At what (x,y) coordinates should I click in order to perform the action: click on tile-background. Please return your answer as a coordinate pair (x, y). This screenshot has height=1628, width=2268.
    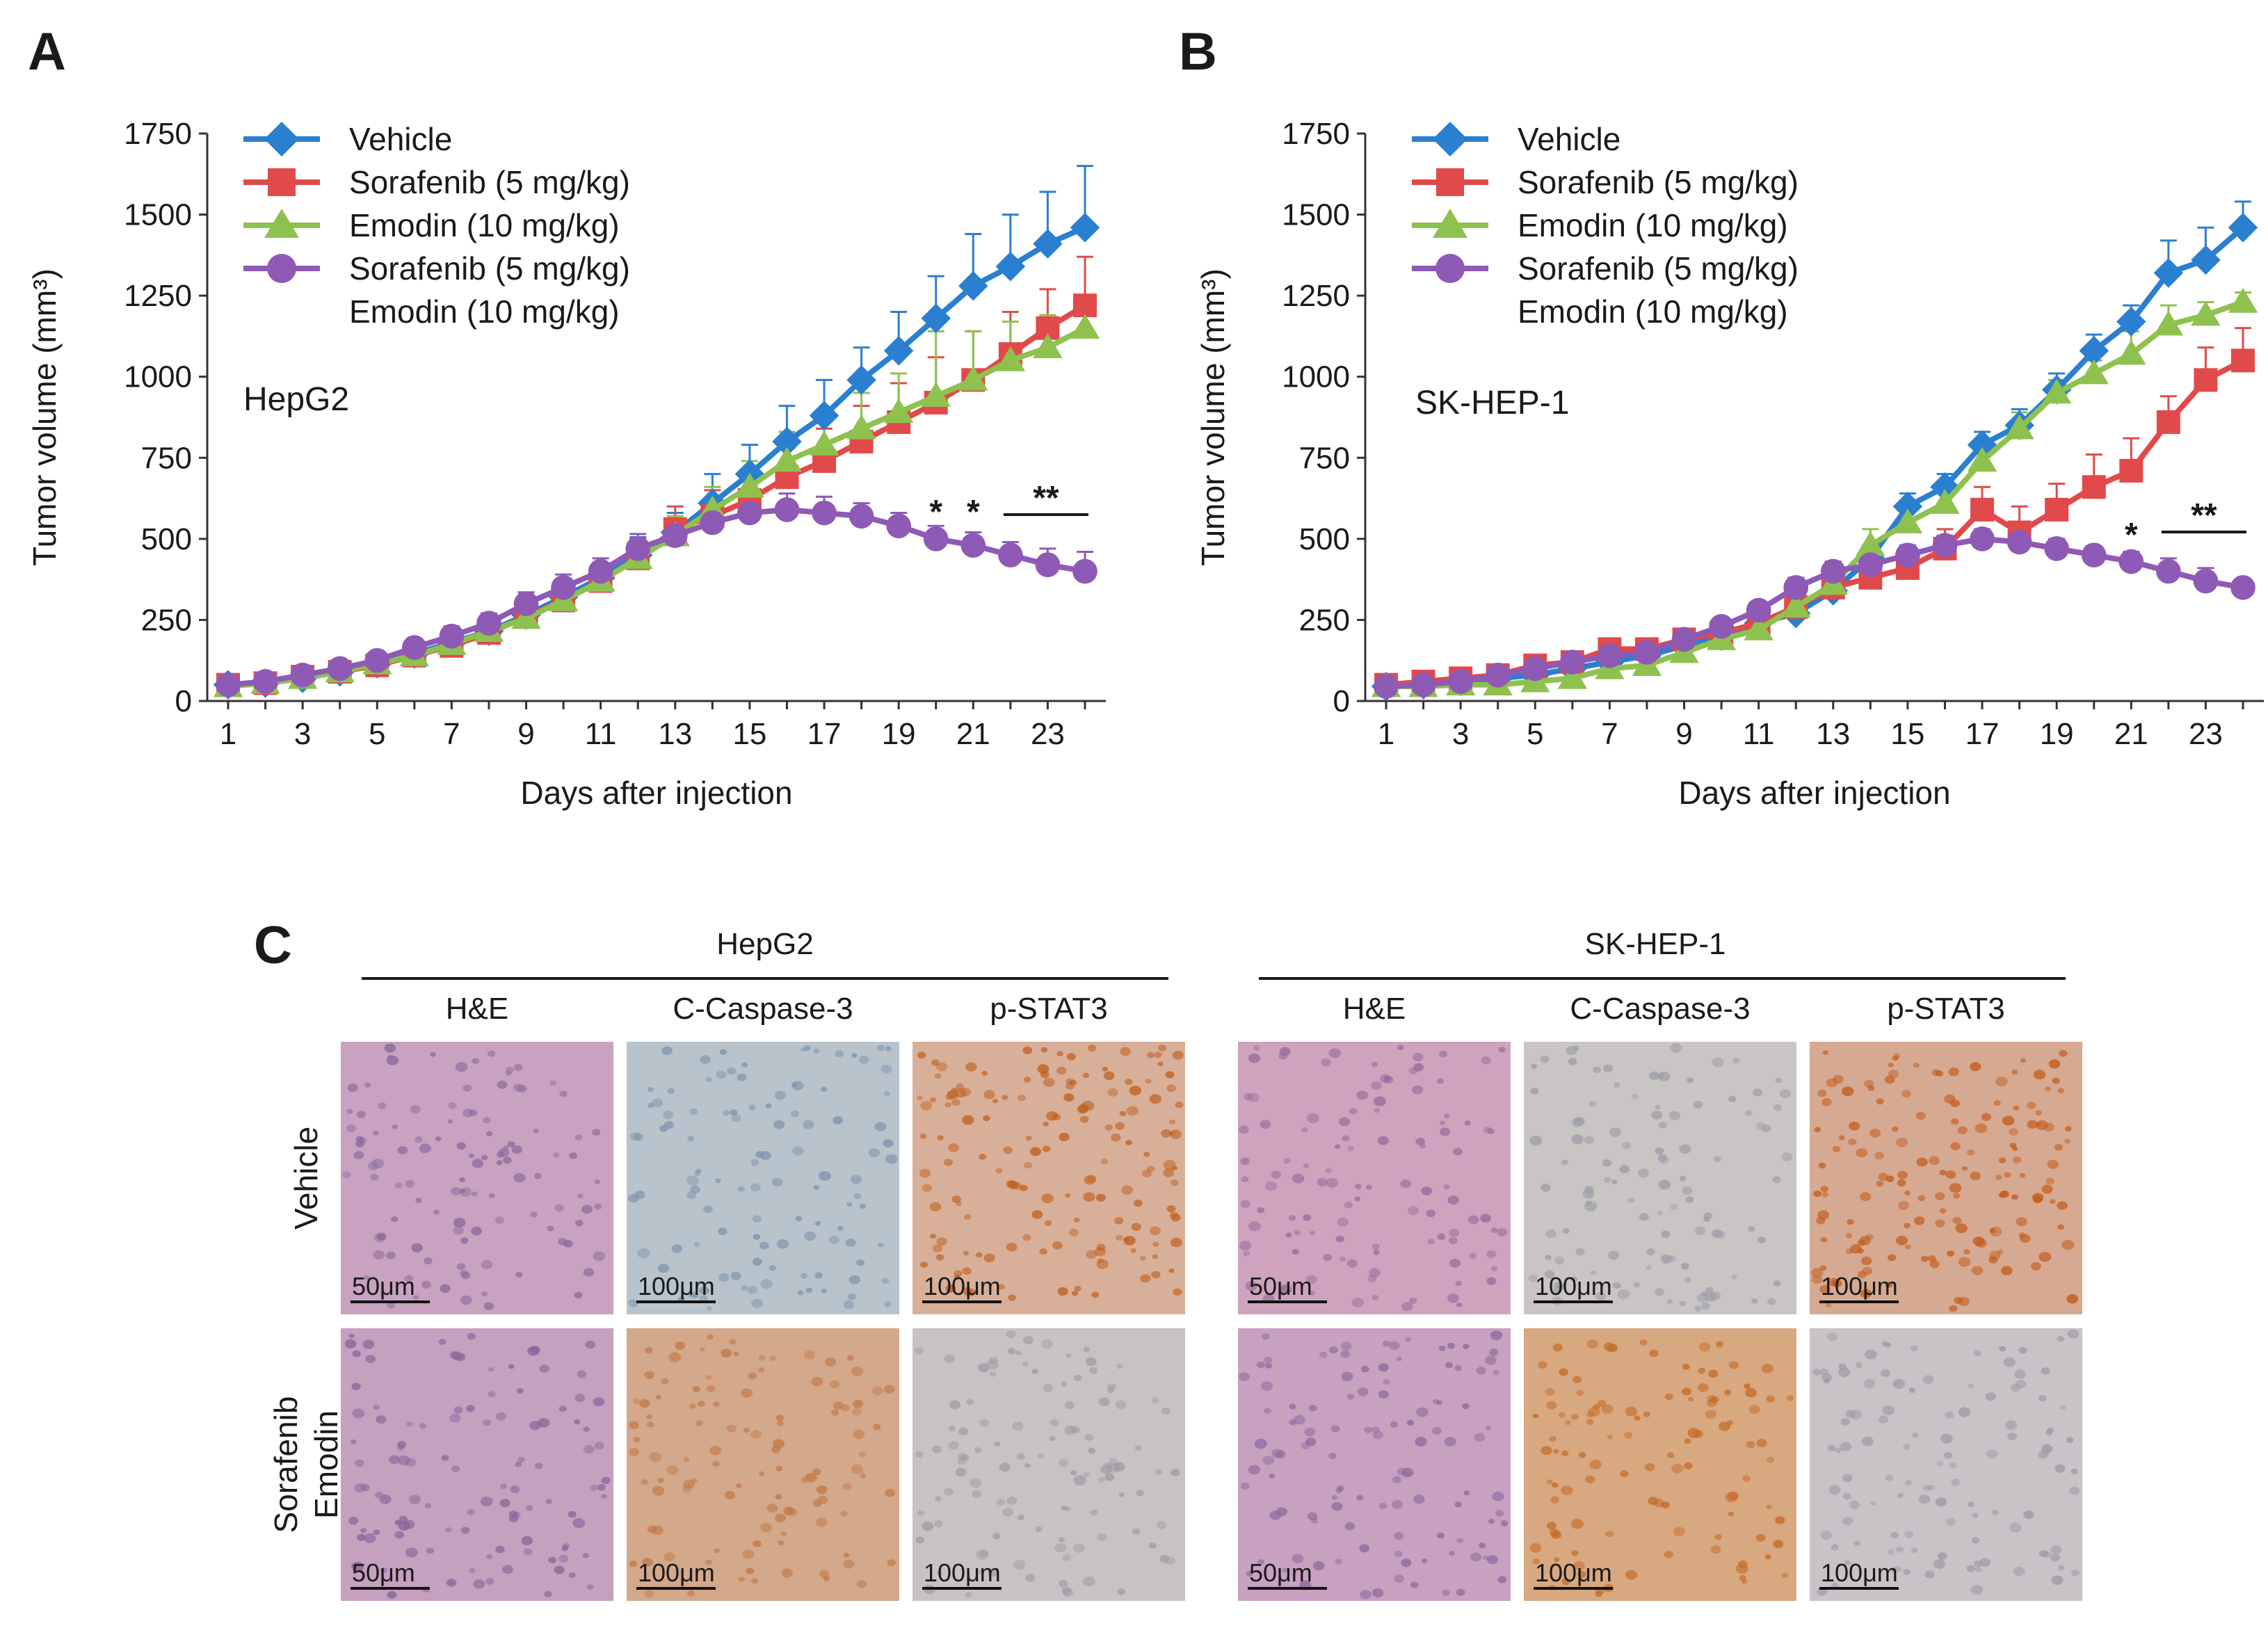
    Looking at the image, I should click on (1660, 1178).